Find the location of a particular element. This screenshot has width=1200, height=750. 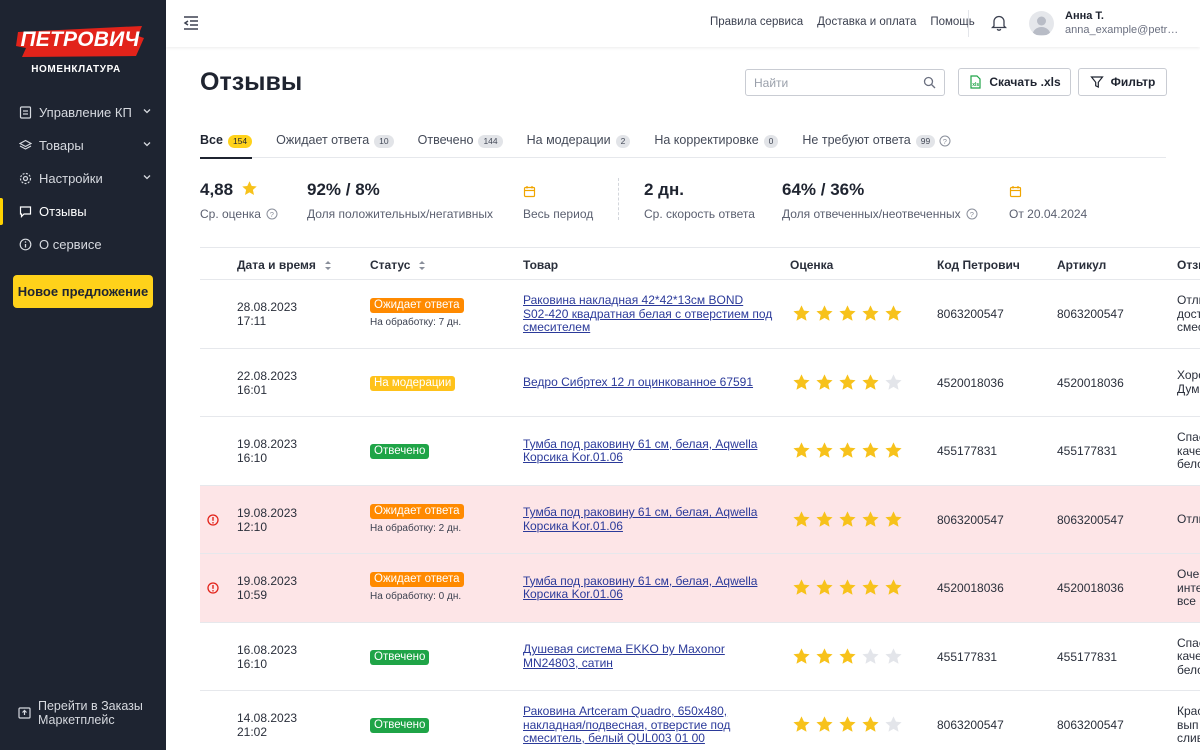

download-xls-button: xls Скачать .xls is located at coordinates (1014, 82).